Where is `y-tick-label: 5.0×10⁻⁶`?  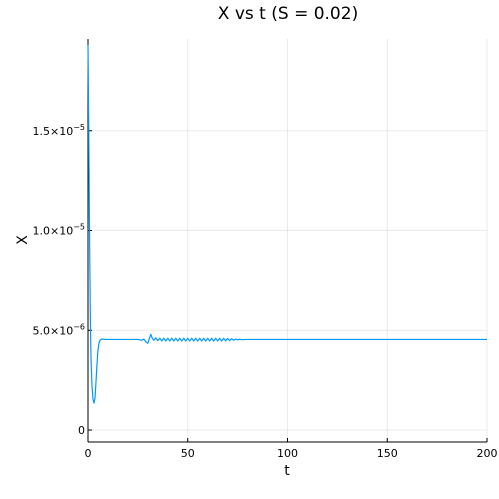 y-tick-label: 5.0×10⁻⁶ is located at coordinates (58, 329).